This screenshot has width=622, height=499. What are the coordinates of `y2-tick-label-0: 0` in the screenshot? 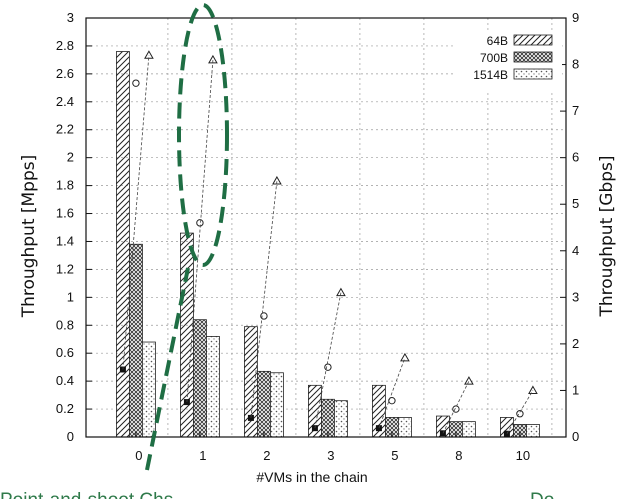 It's located at (575, 436).